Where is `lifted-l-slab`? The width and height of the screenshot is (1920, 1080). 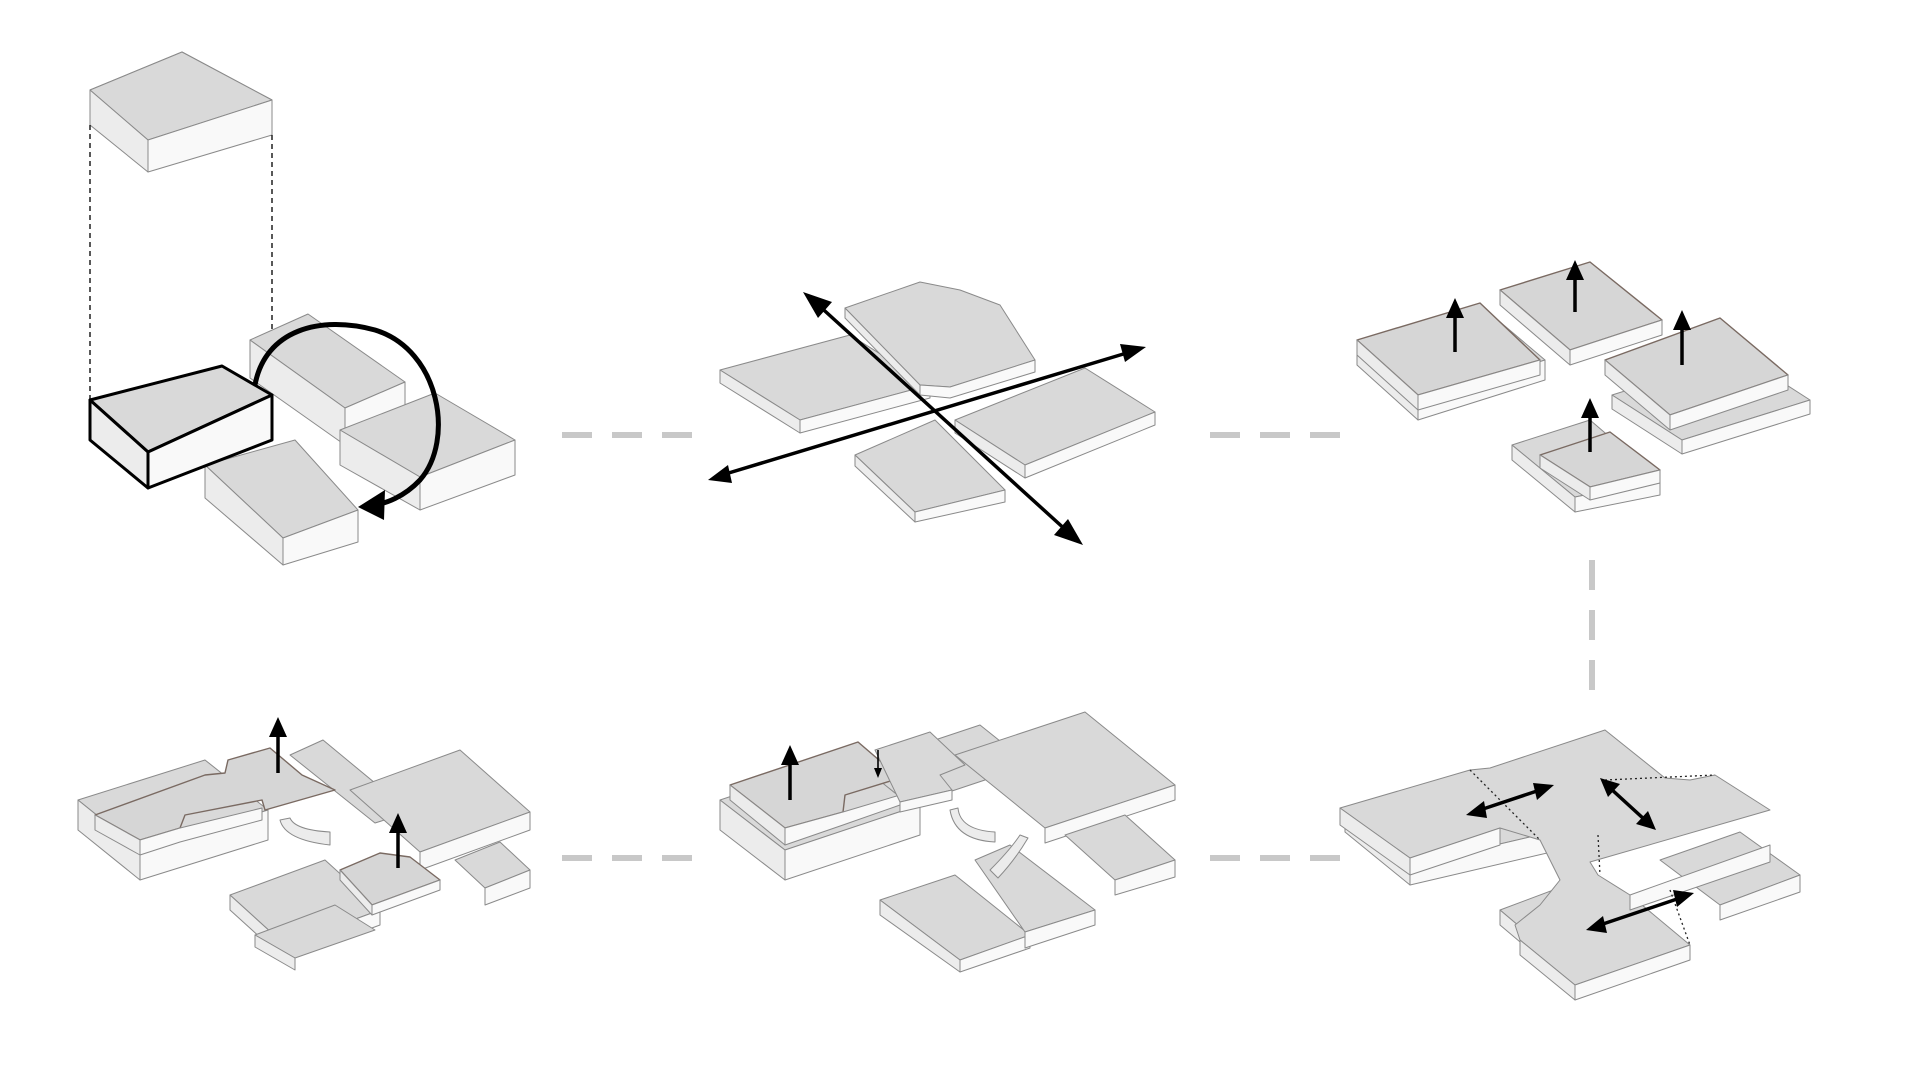 lifted-l-slab is located at coordinates (215, 801).